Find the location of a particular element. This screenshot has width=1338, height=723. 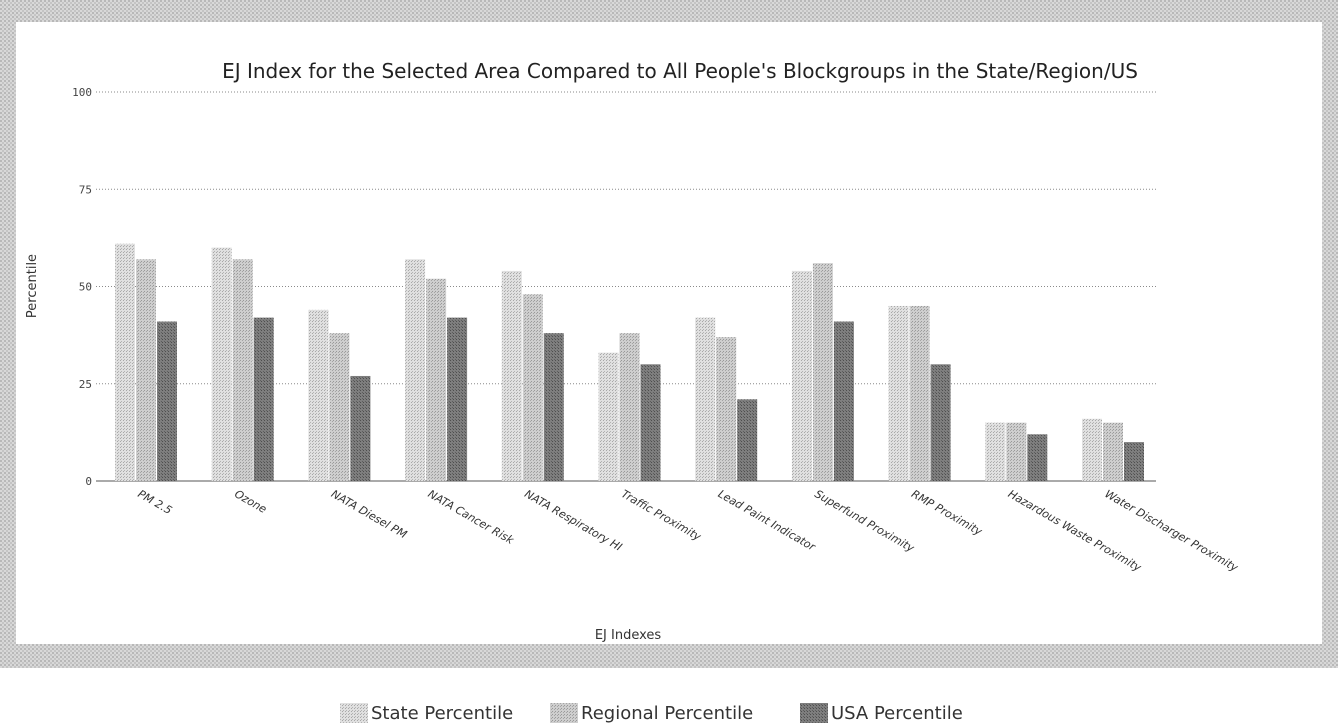

y-tick-label: 75 is located at coordinates (85, 189).